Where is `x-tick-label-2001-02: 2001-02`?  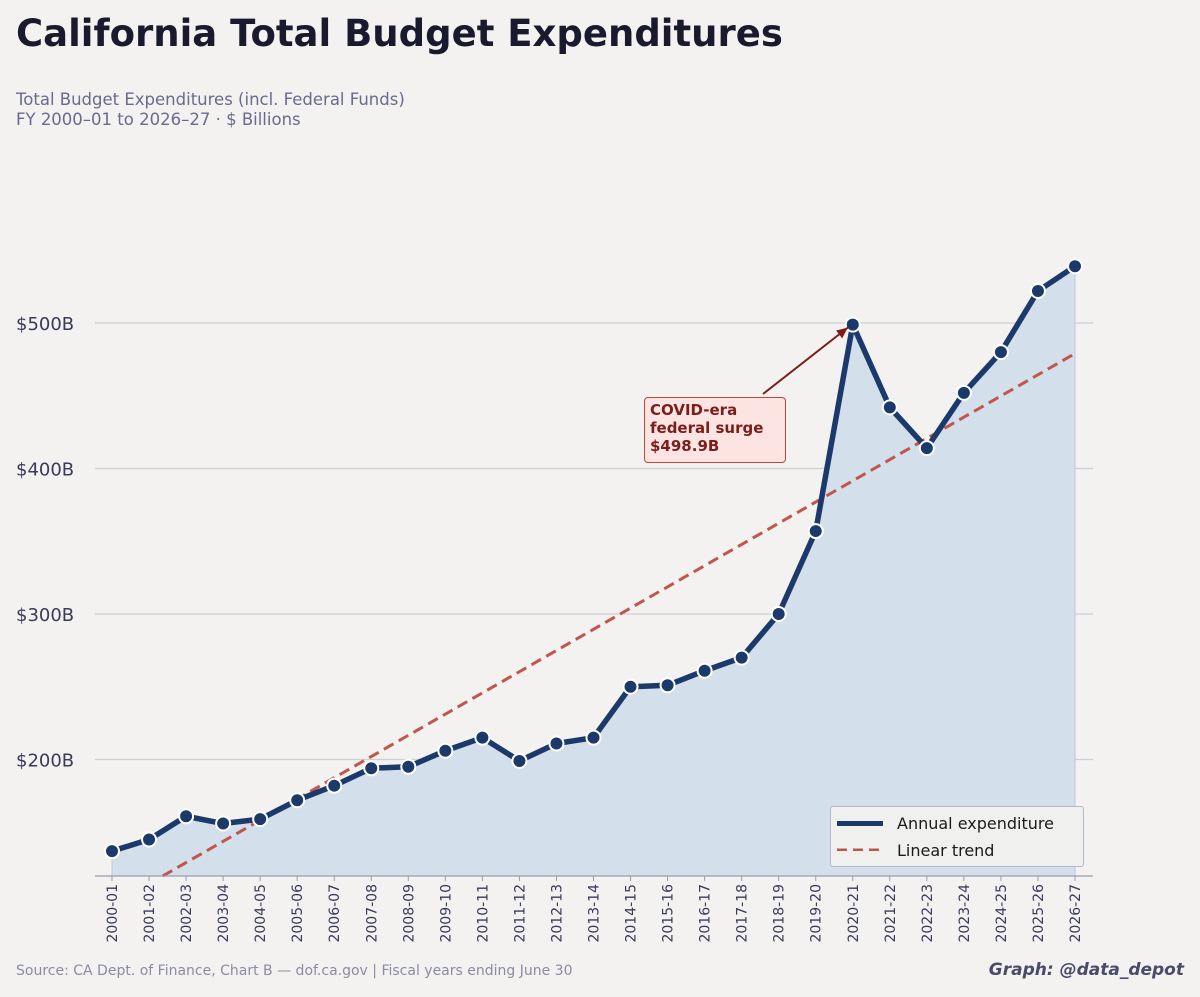 x-tick-label-2001-02: 2001-02 is located at coordinates (150, 913).